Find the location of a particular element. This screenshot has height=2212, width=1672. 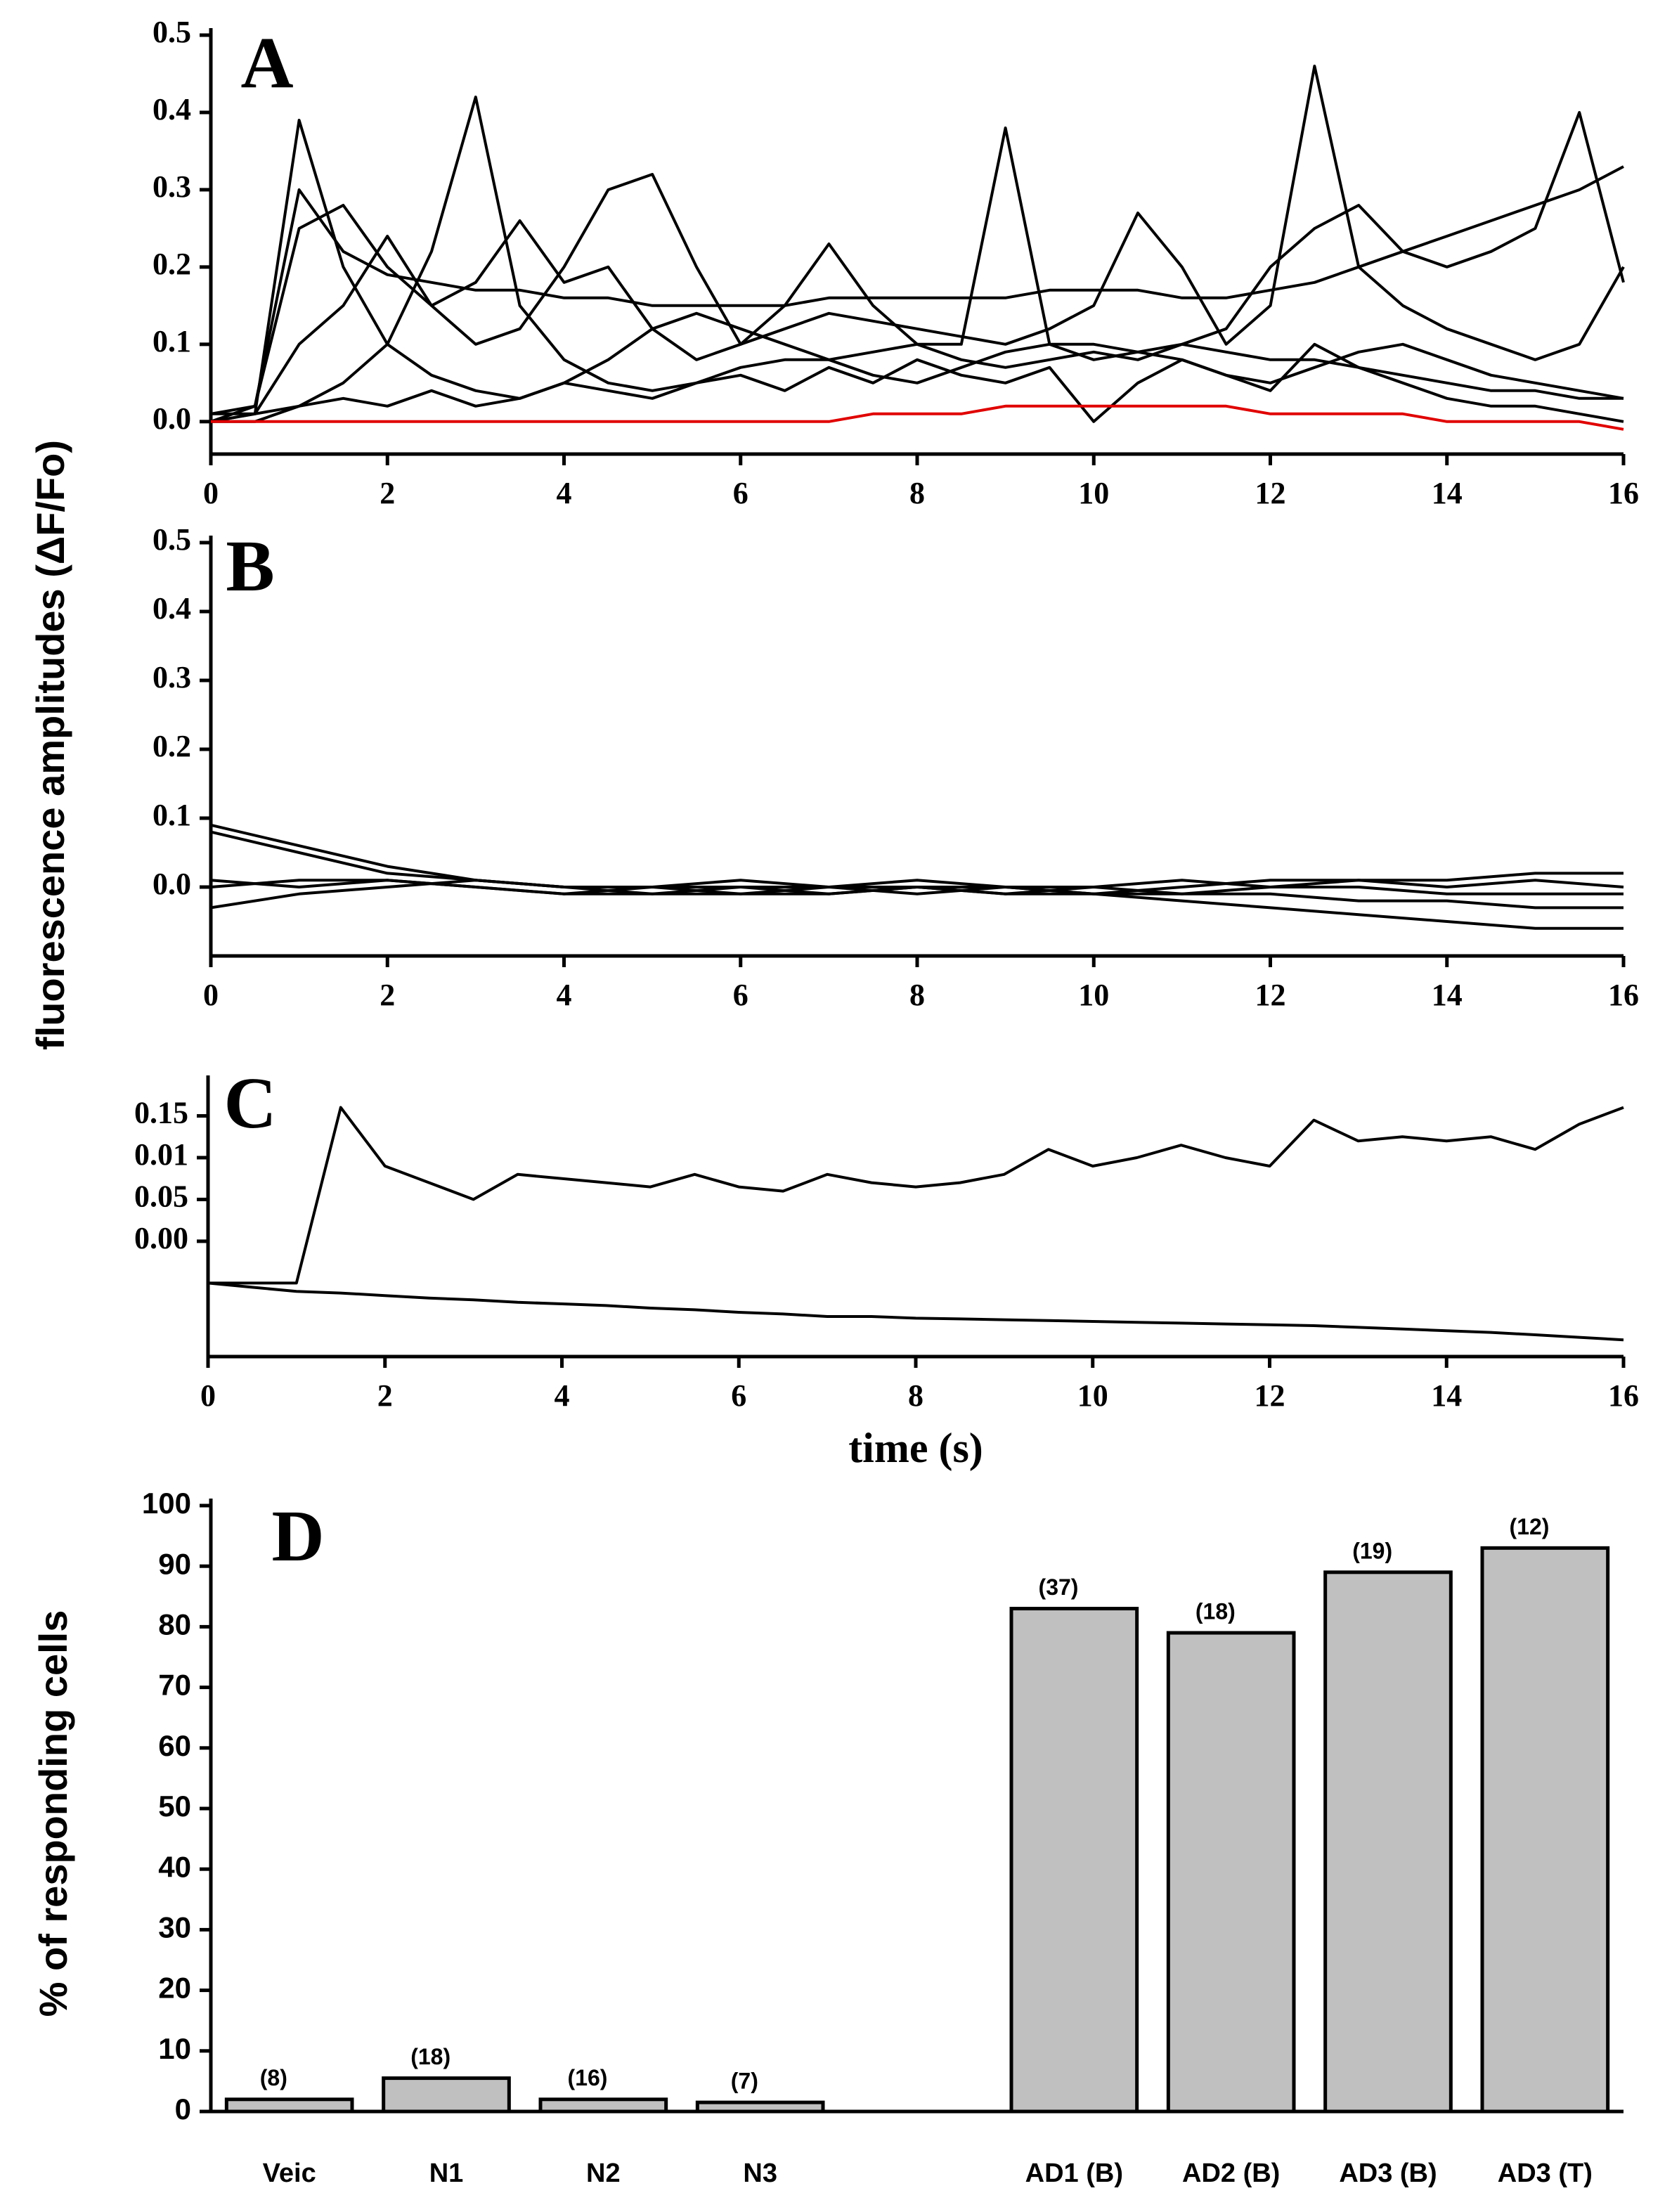

x-tick-label: AD3 (B) is located at coordinates (1388, 2173).